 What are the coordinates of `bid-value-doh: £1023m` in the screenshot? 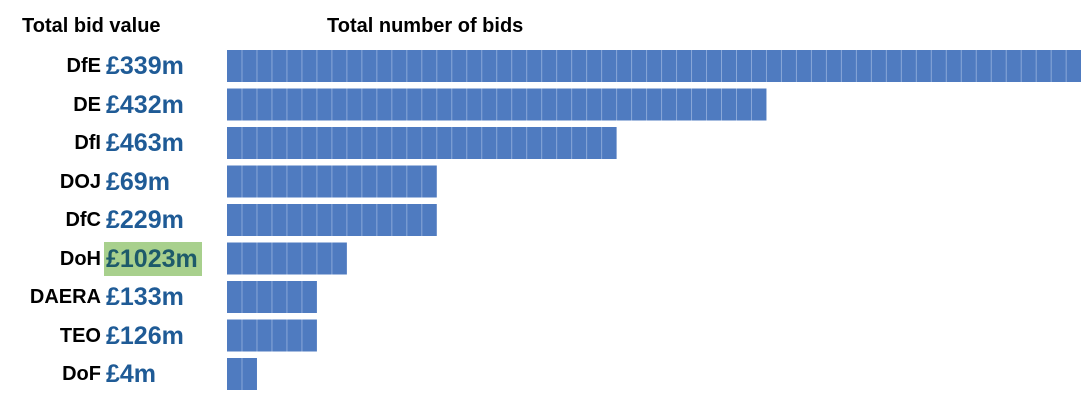 It's located at (153, 258).